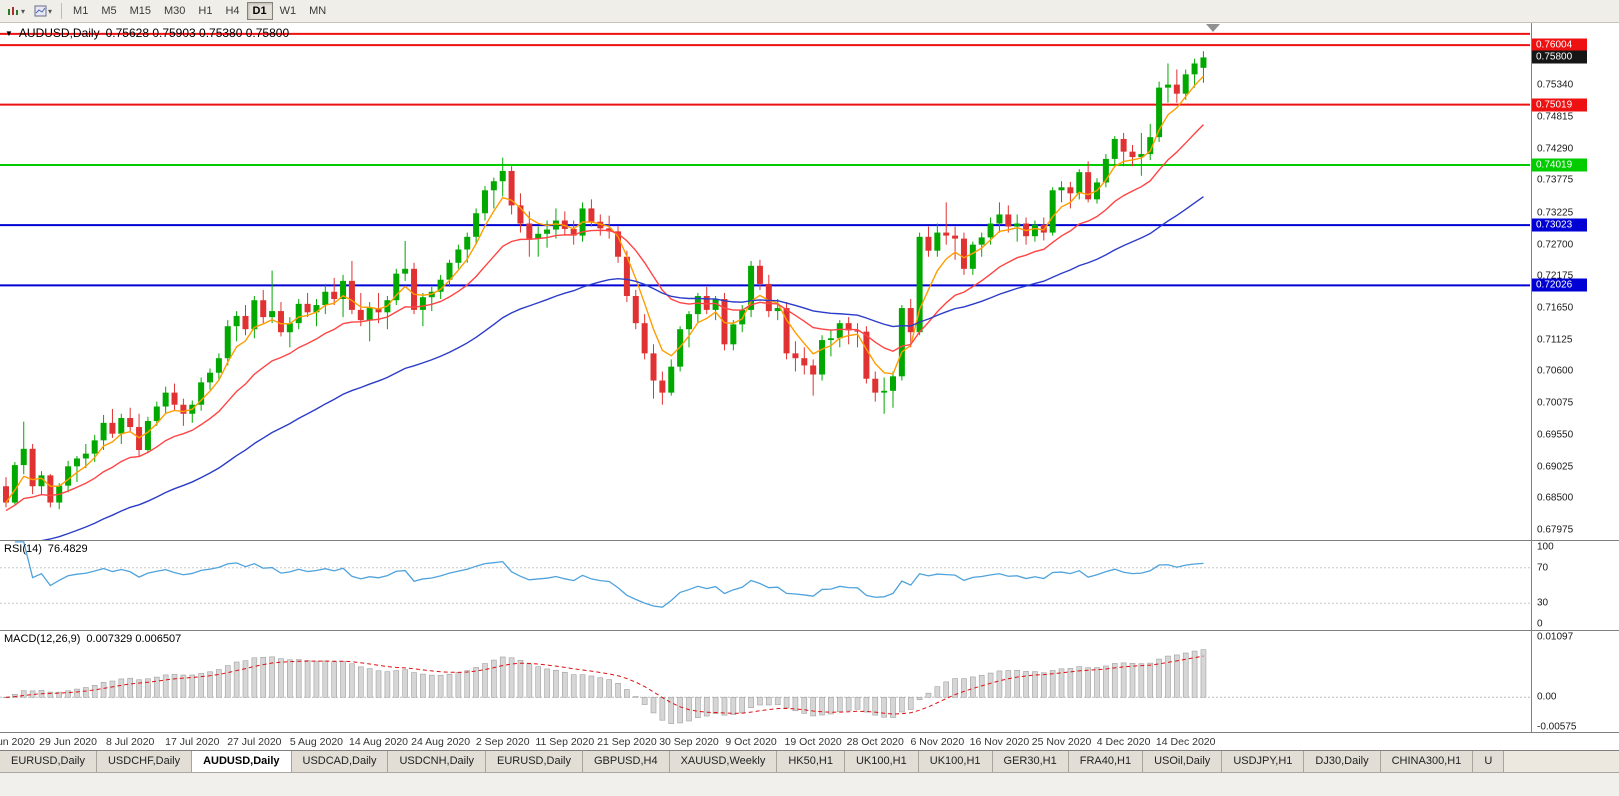  Describe the element at coordinates (437, 761) in the screenshot. I see `window-tab-usdcnh-daily: USDCNH,Daily` at that location.